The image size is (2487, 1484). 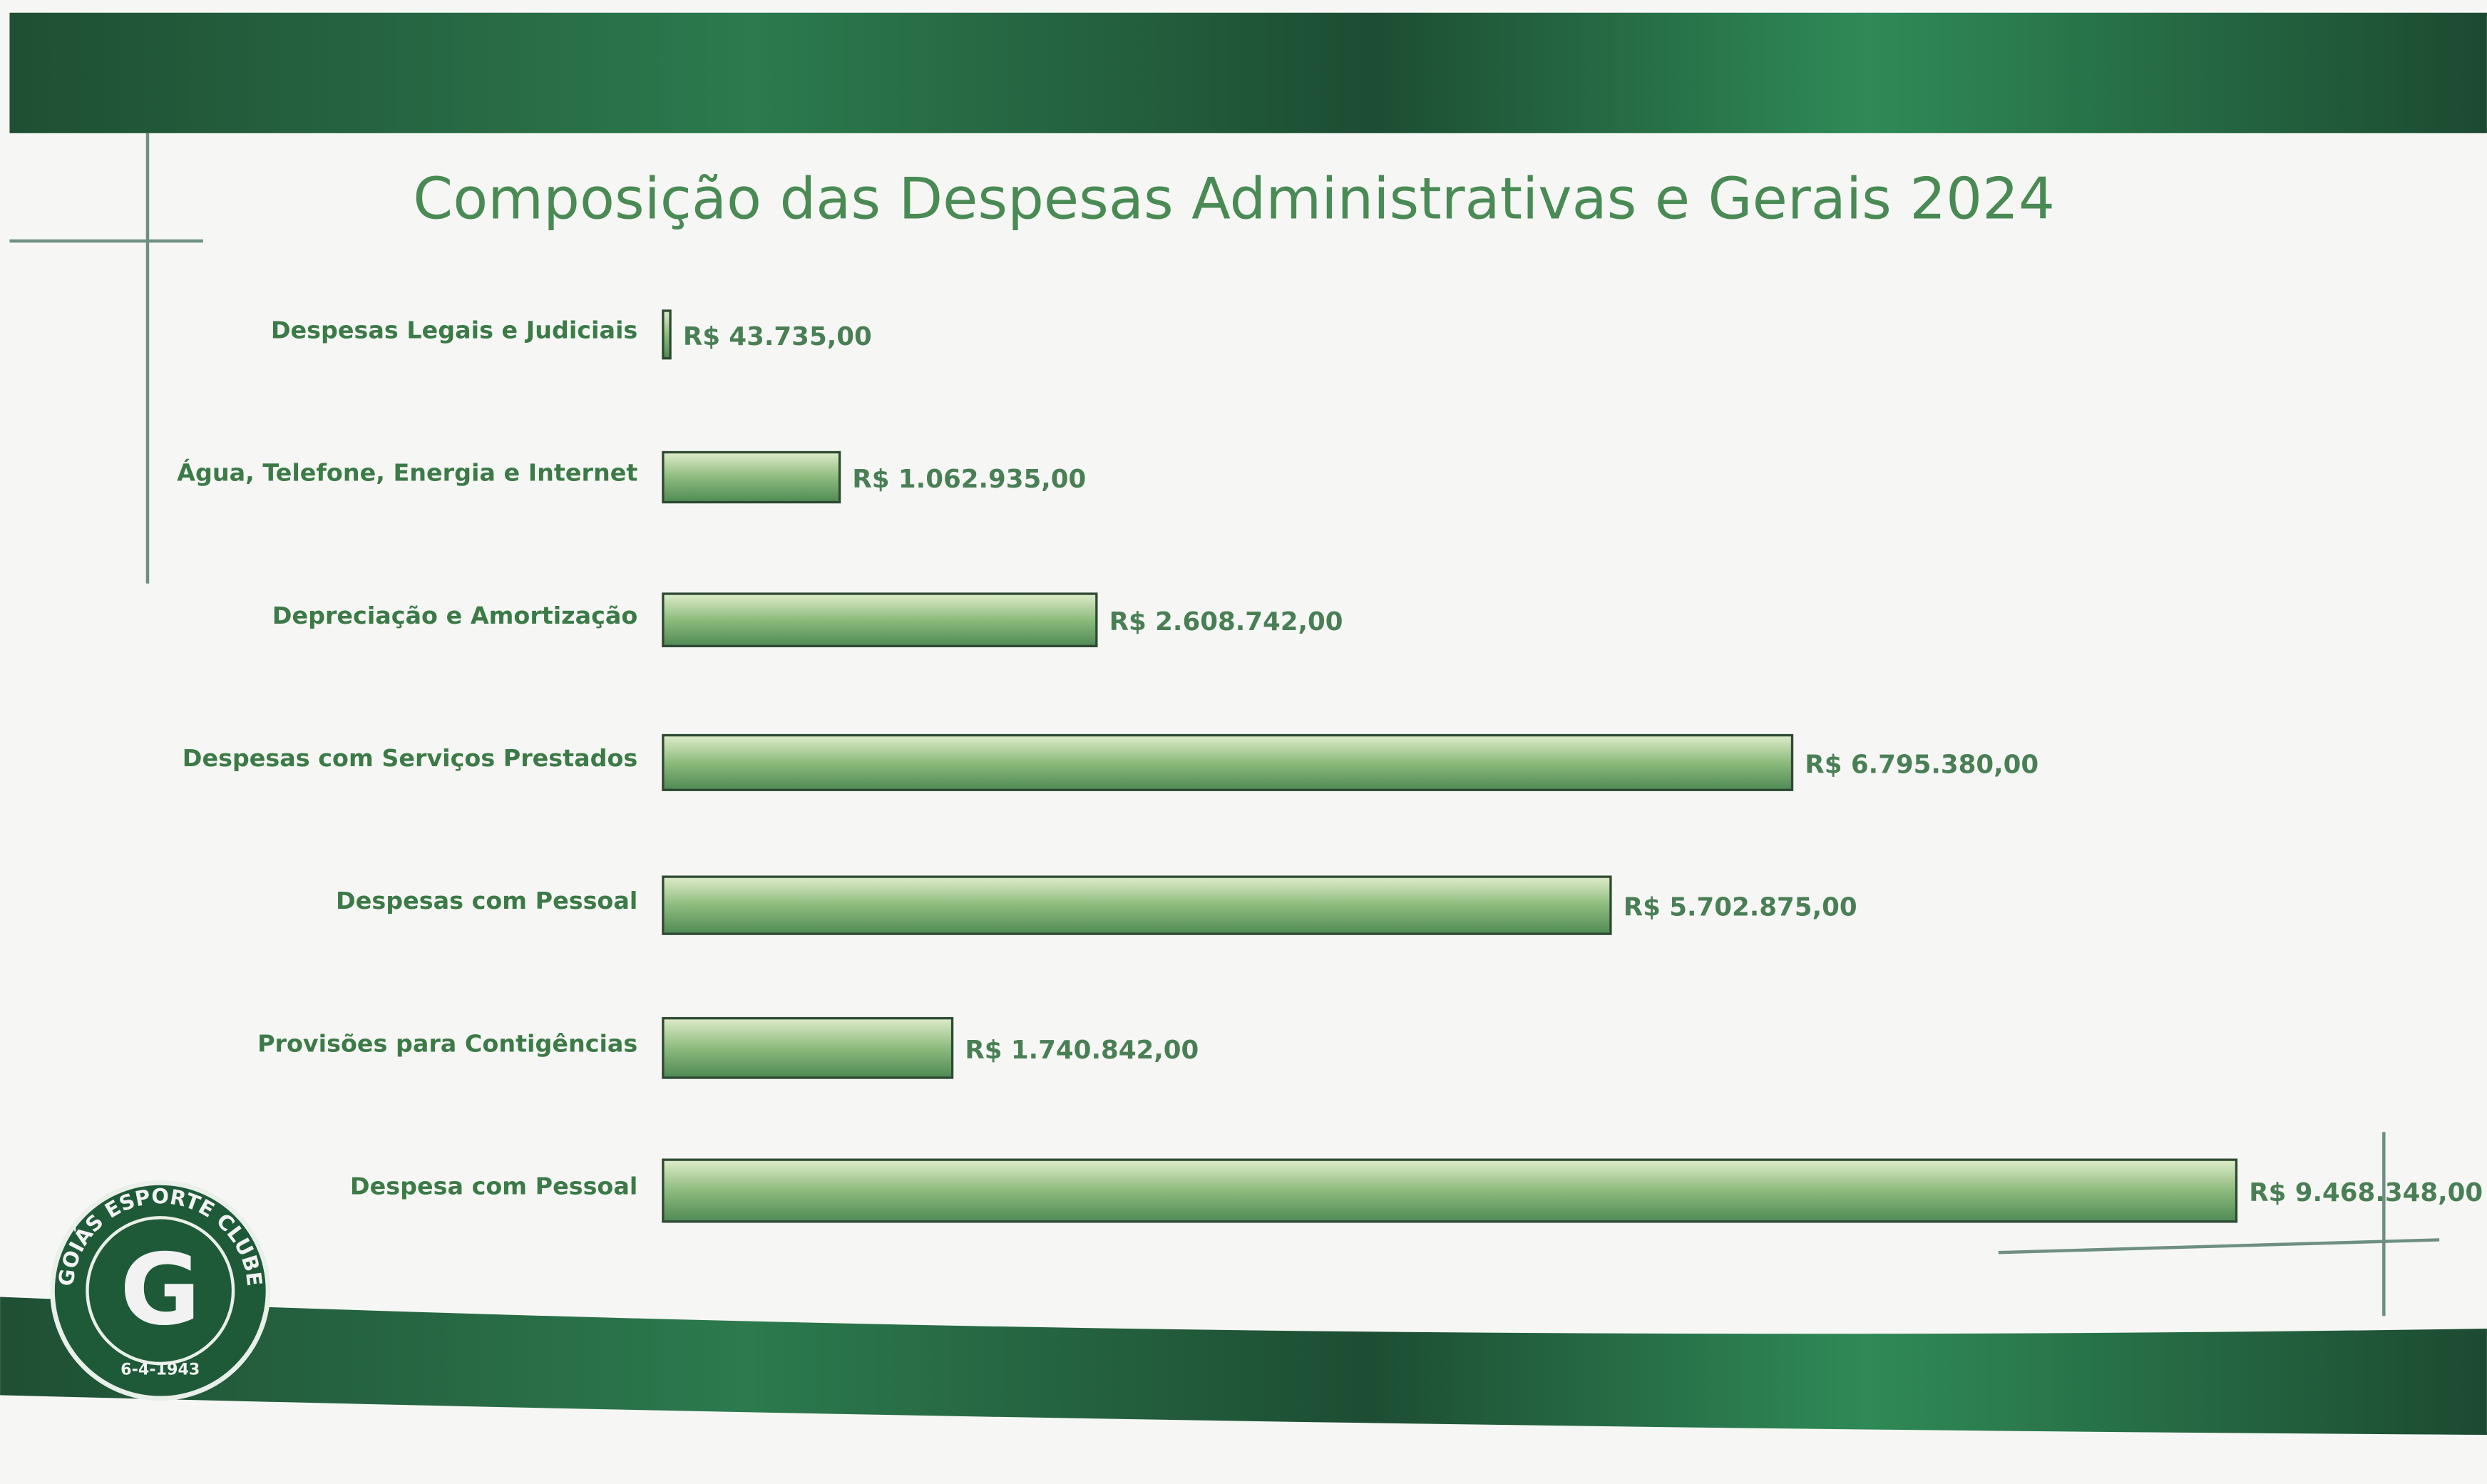 What do you see at coordinates (1740, 908) in the screenshot?
I see `value-label: R$ 5.702.875,00` at bounding box center [1740, 908].